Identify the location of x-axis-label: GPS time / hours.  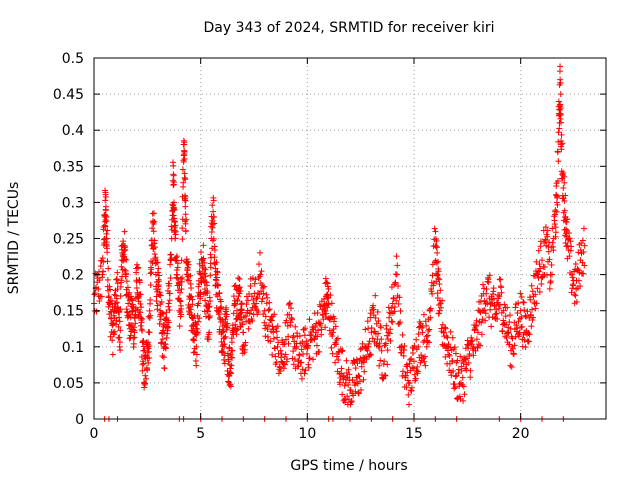
(348, 466).